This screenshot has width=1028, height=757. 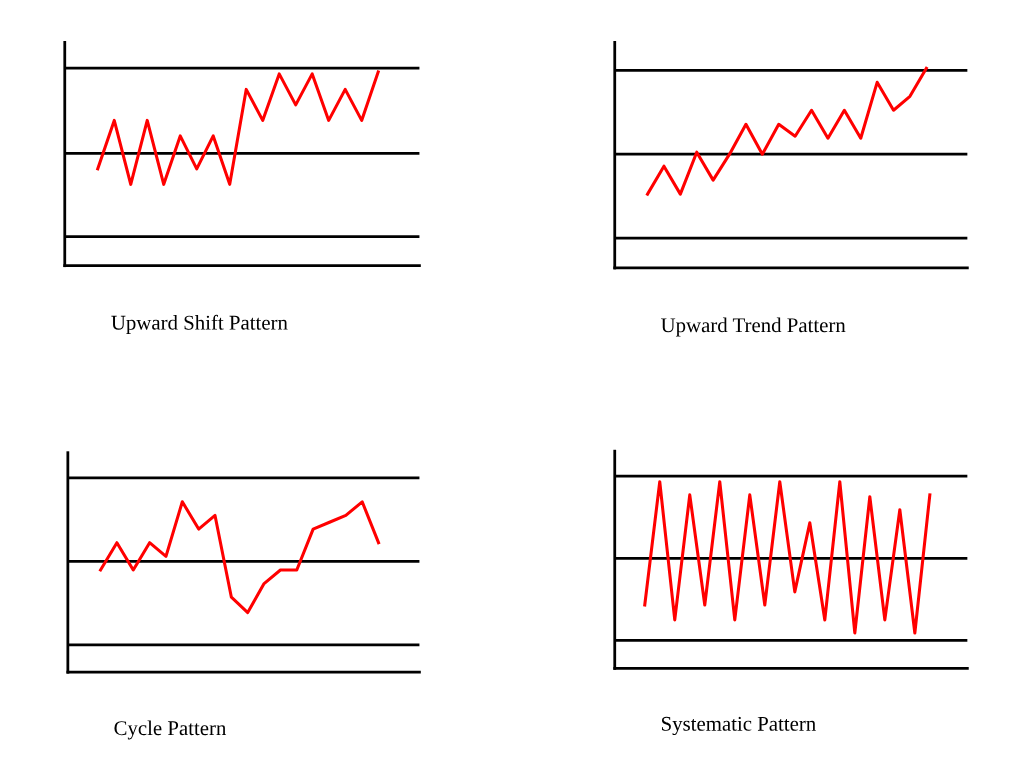 I want to click on x-axis-title: Upward Trend Pattern, so click(x=753, y=327).